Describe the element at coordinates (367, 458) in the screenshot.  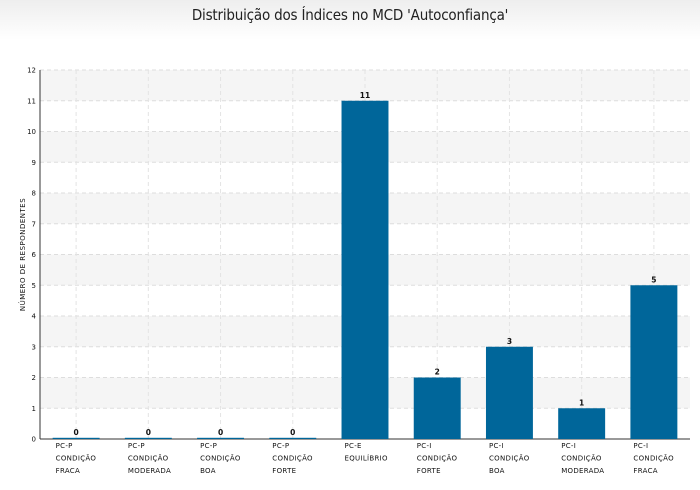
I see `x-tick-label: EQUILÍBRIO` at that location.